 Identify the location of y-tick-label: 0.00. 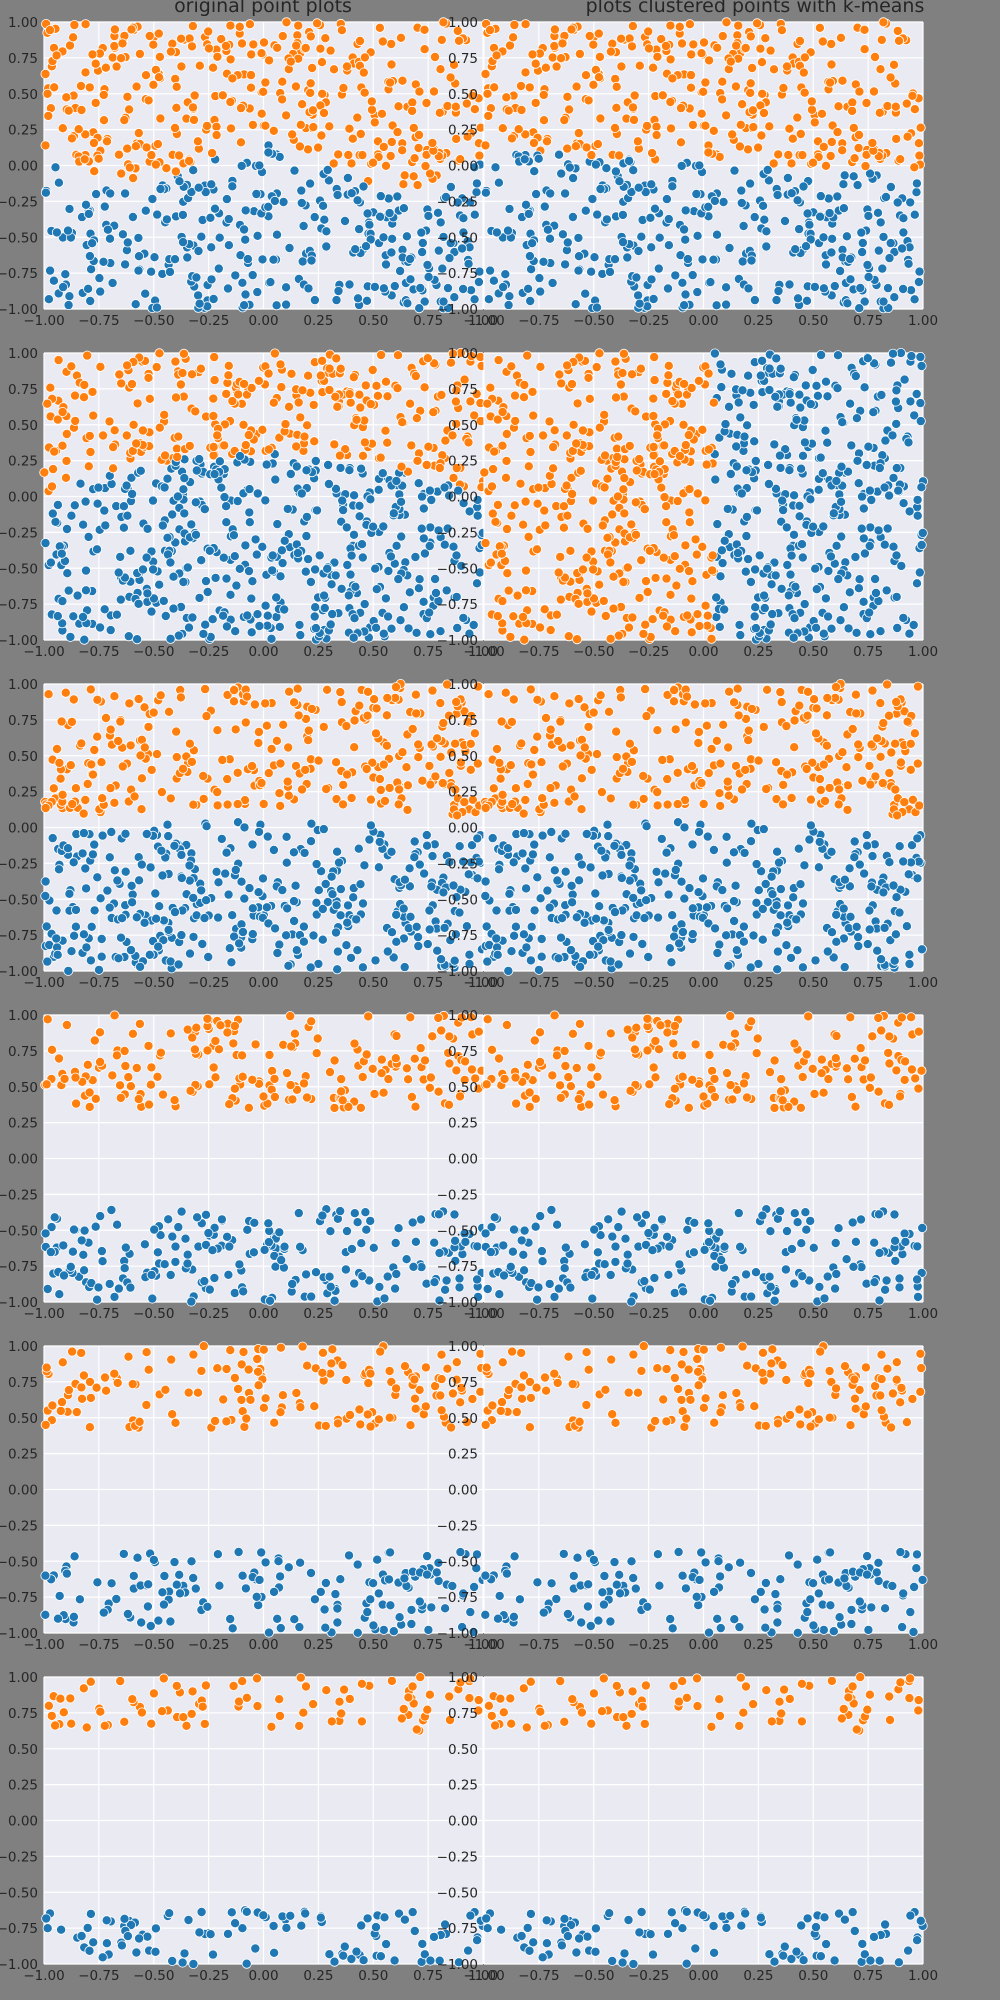
(463, 829).